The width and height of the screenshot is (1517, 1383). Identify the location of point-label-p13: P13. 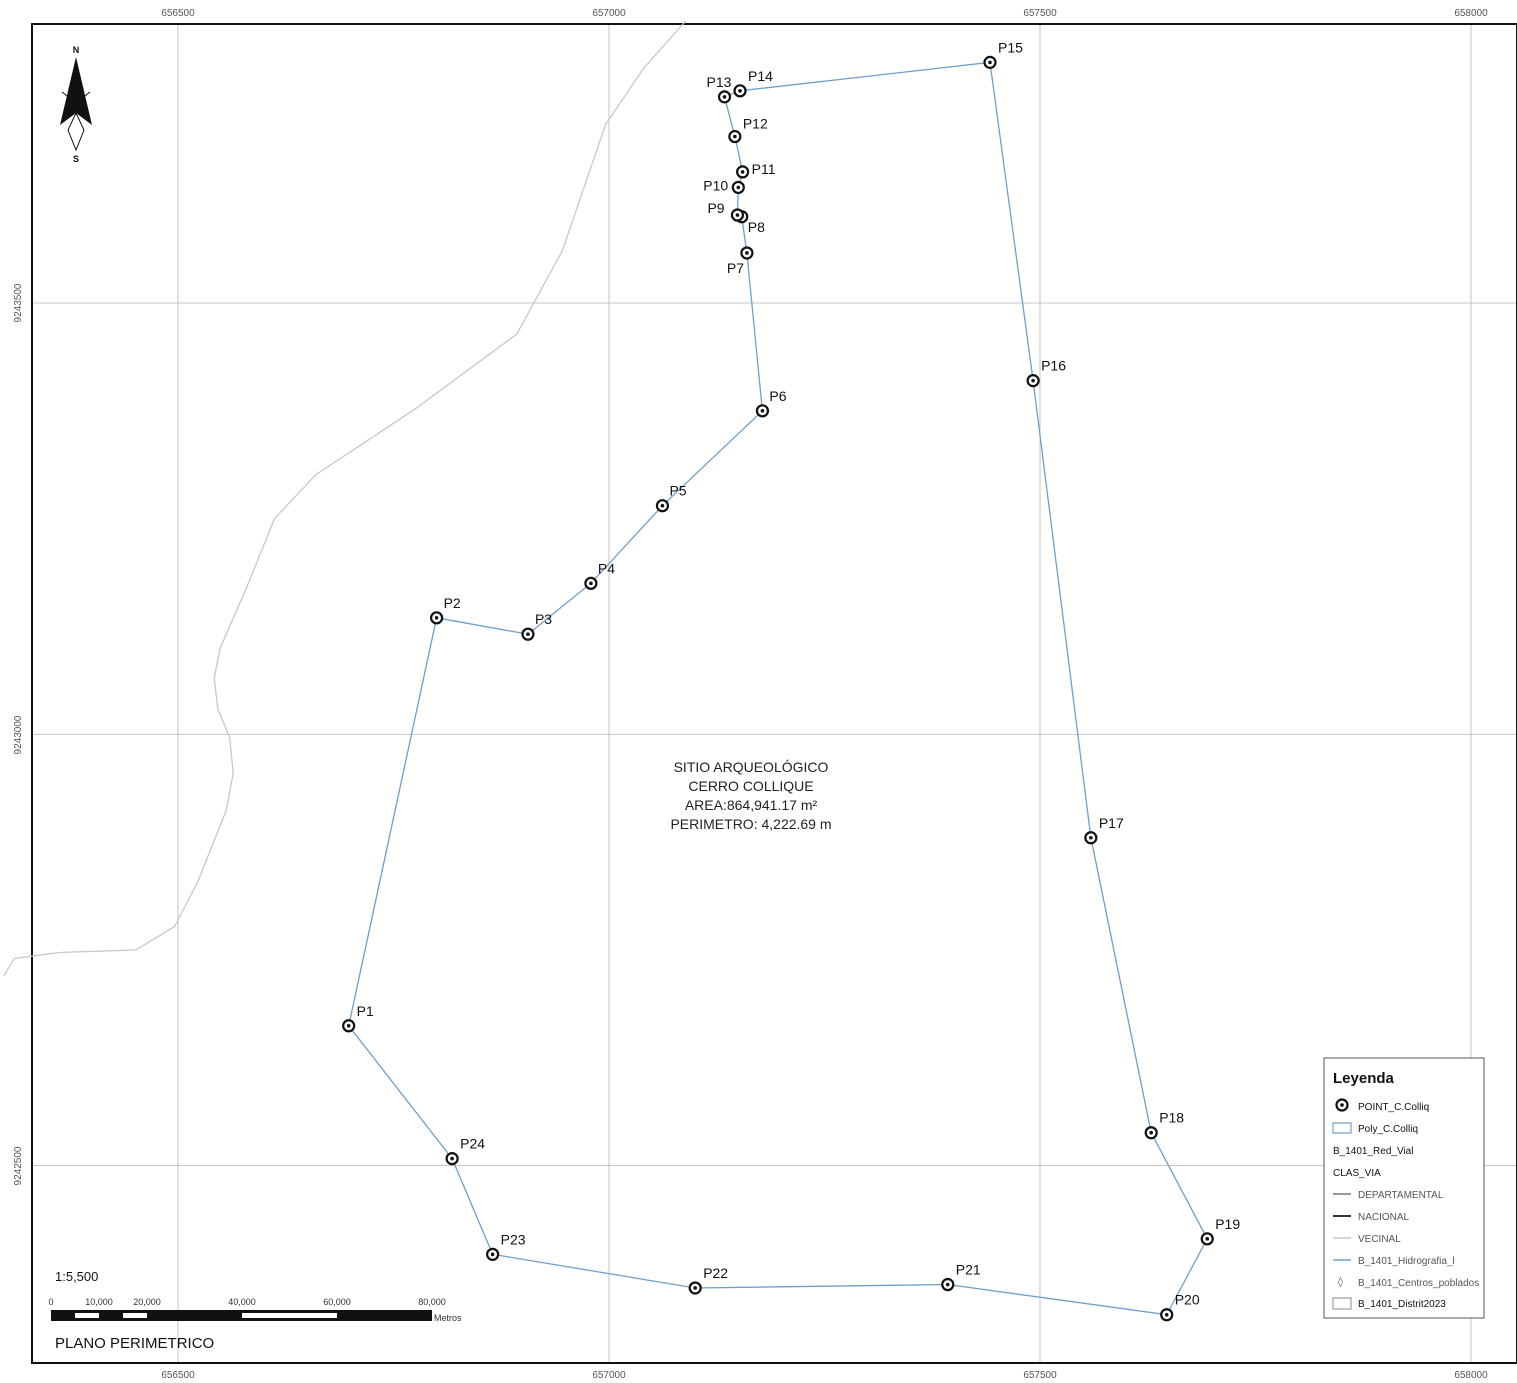
(719, 82).